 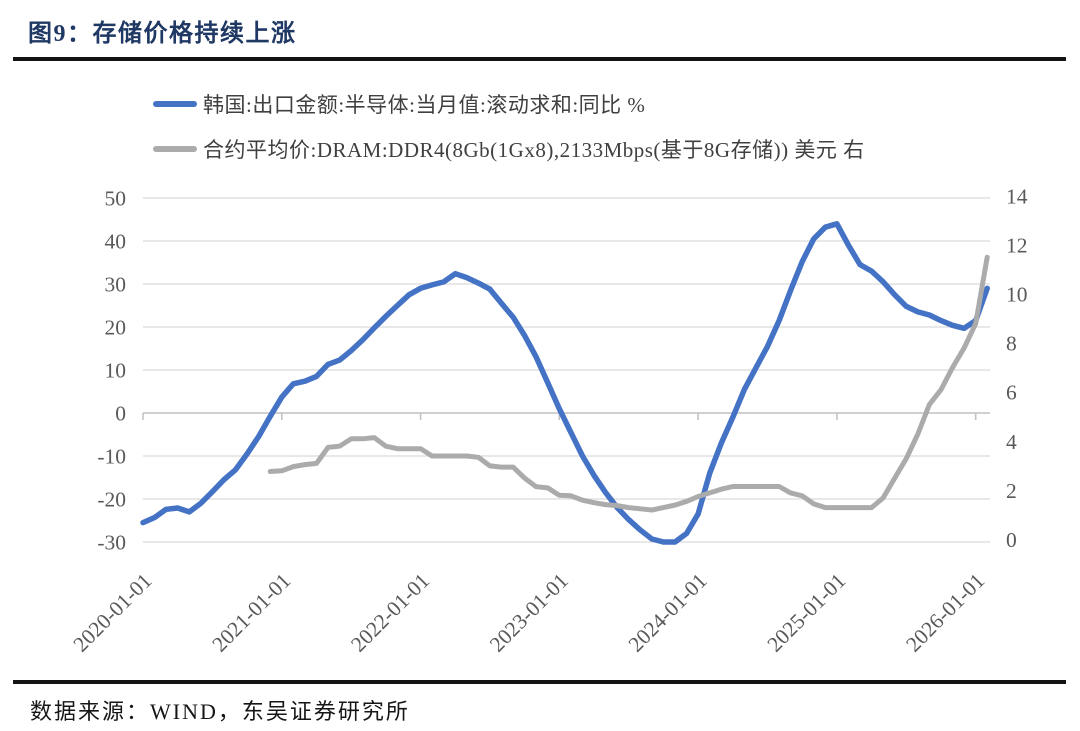 I want to click on svg-text: 20, so click(x=116, y=328).